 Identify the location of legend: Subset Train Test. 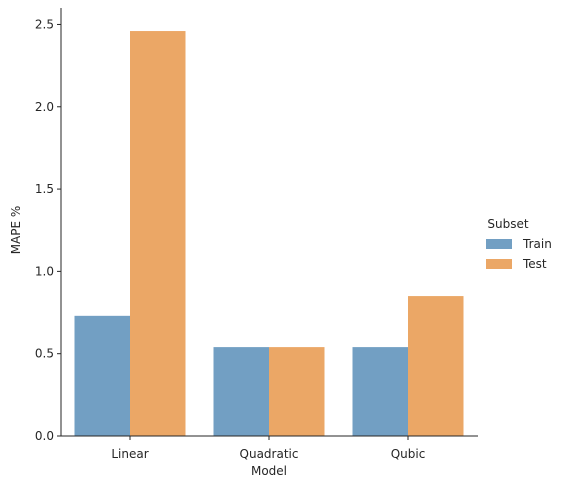
(519, 244).